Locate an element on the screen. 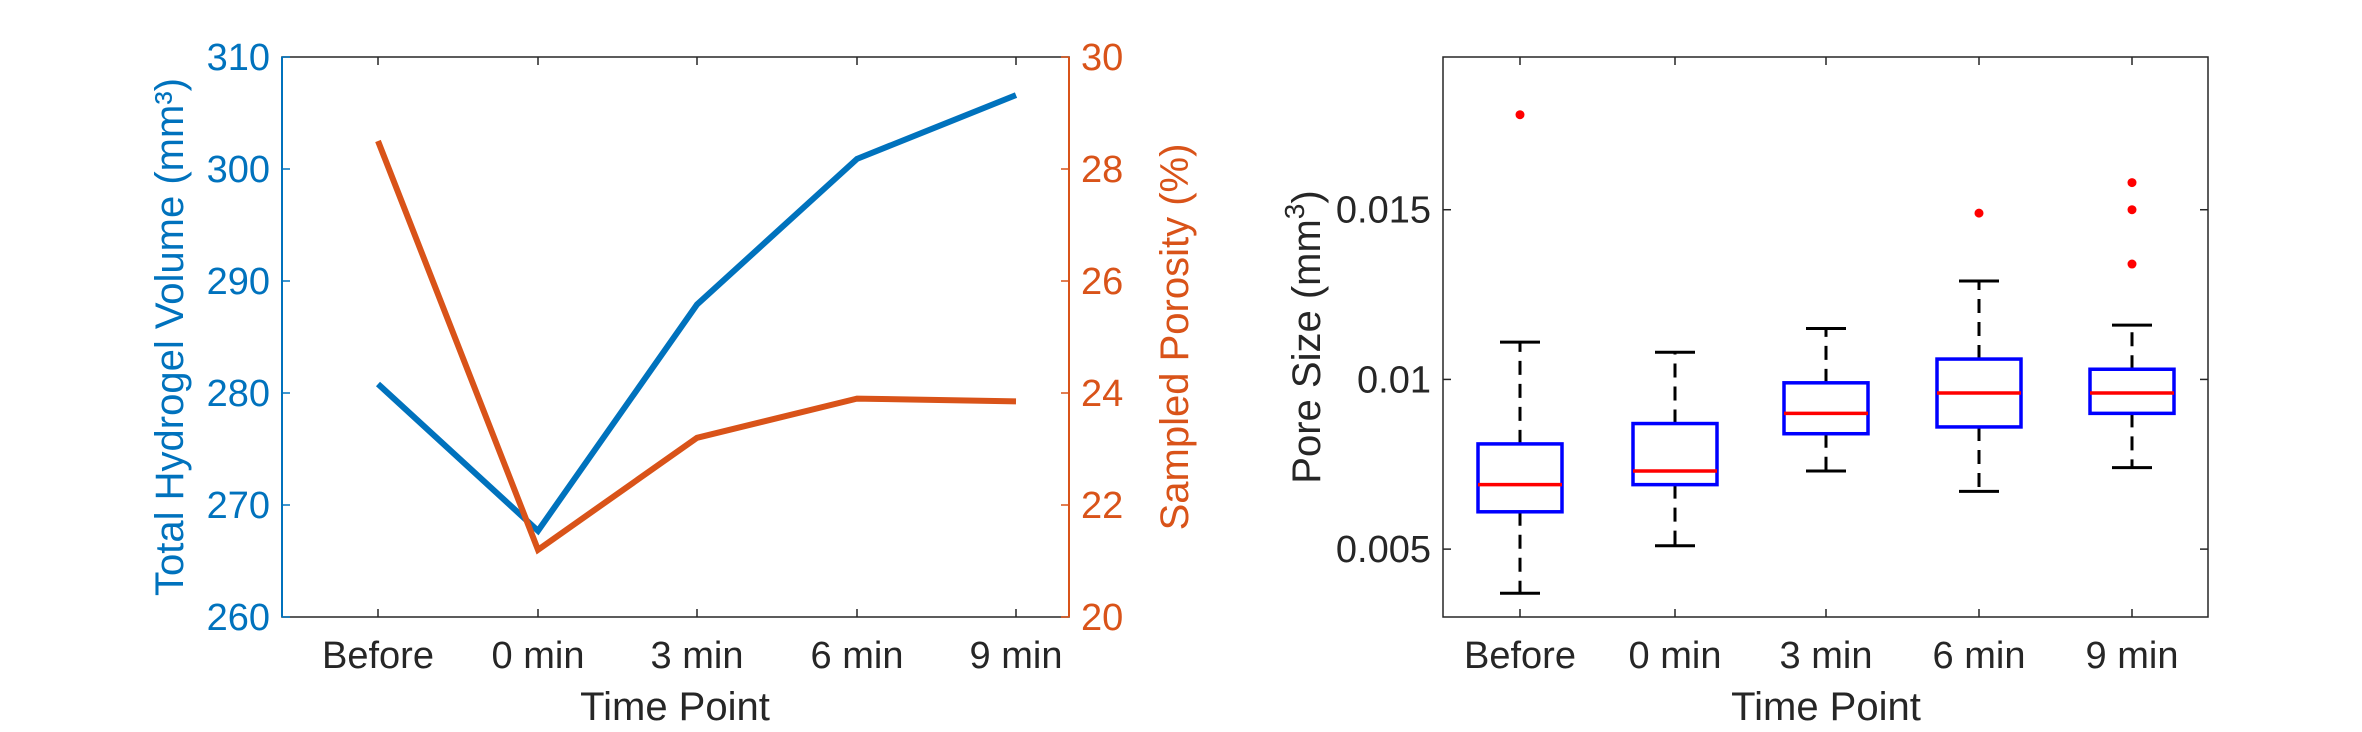 The width and height of the screenshot is (2362, 732). box-plot-x-tick-label: 0 min is located at coordinates (1675, 656).